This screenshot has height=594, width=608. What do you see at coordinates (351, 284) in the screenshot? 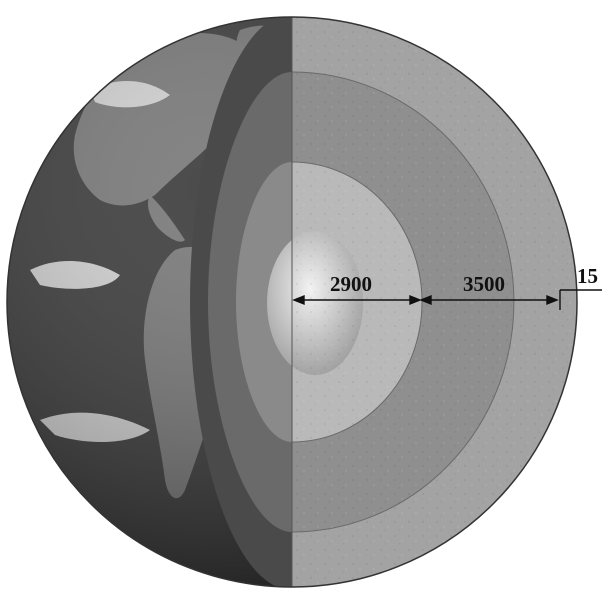
I see `core-radius-label: 2900` at bounding box center [351, 284].